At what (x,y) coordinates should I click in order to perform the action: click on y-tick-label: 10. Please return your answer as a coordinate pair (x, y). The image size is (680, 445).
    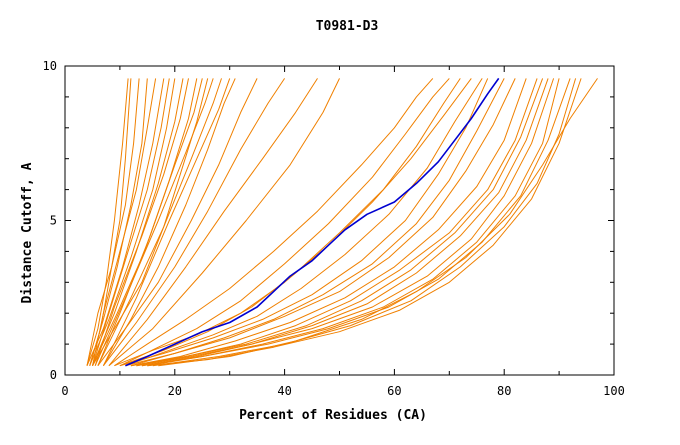
    Looking at the image, I should click on (50, 66).